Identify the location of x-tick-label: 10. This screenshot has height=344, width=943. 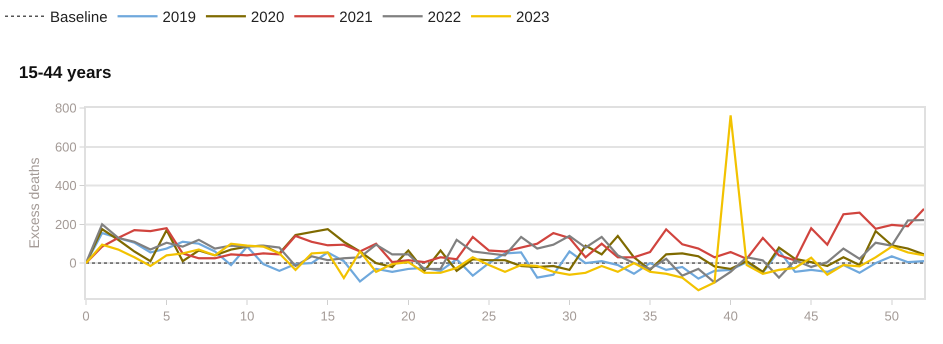
(247, 316).